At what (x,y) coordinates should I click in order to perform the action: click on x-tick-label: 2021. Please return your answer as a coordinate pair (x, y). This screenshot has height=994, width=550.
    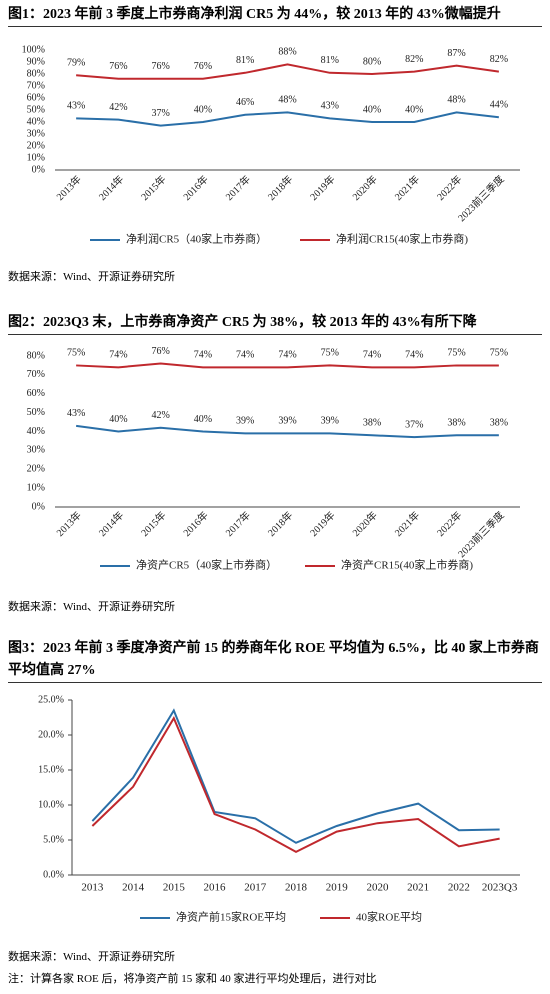
    Looking at the image, I should click on (418, 888).